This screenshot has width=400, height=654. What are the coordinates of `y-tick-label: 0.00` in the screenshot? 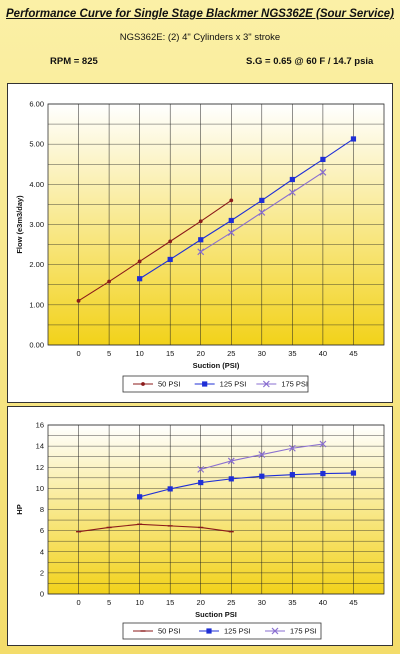 It's located at (36, 345).